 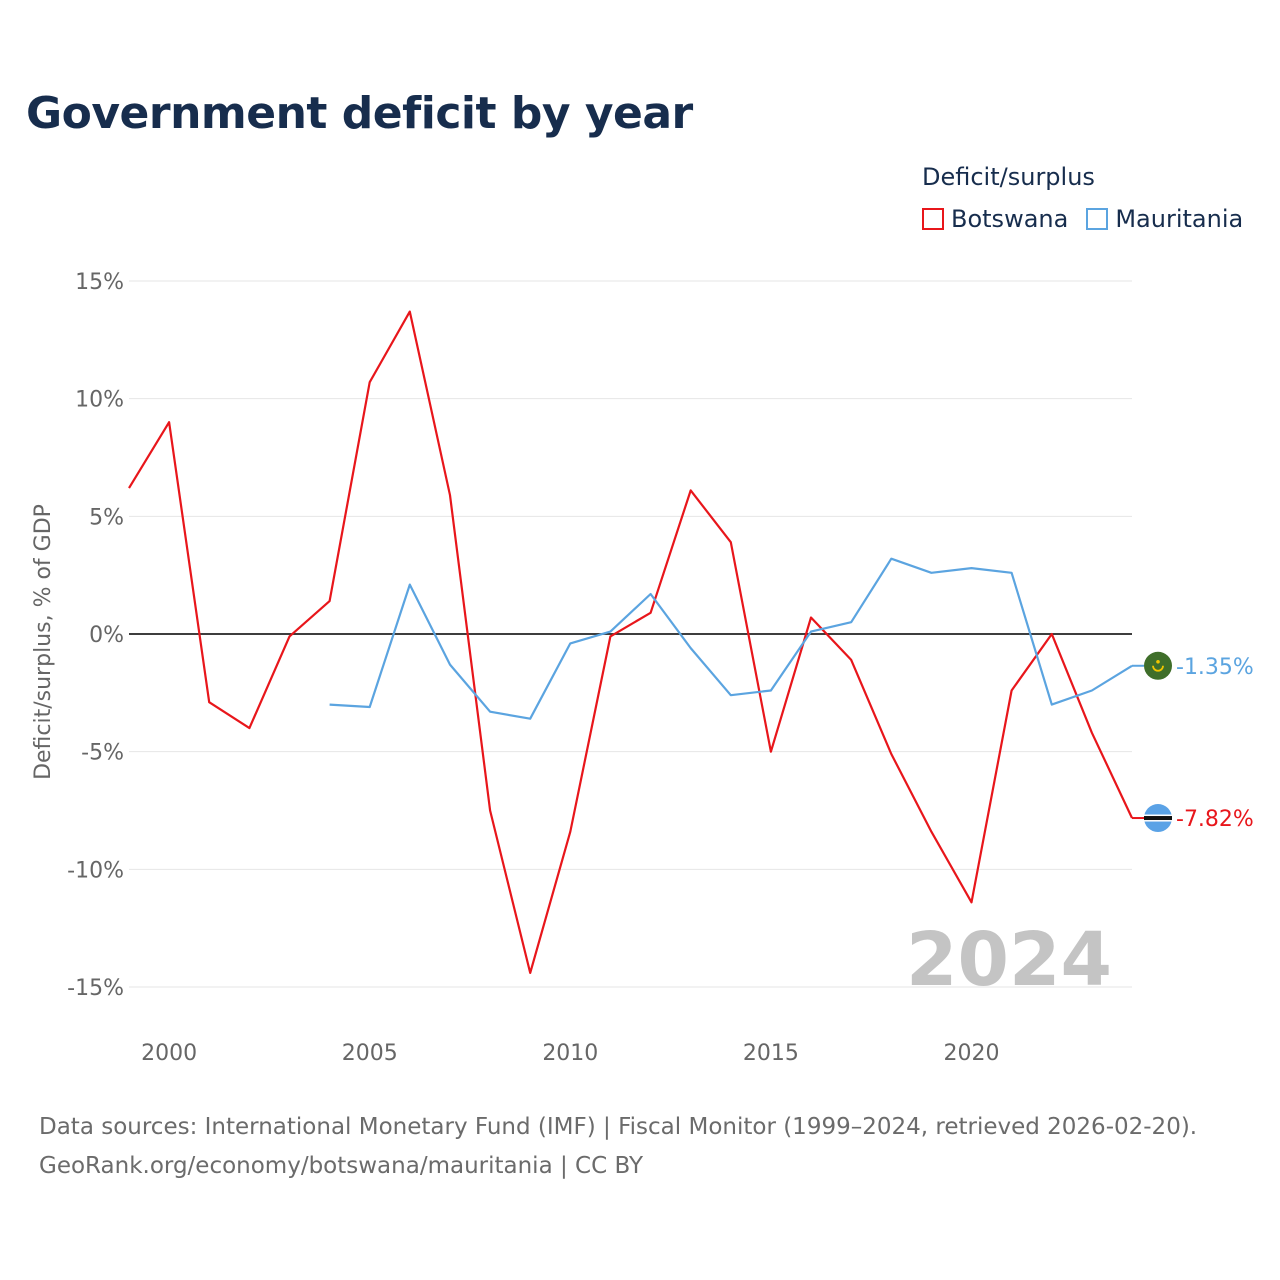 I want to click on end-value-label: -1.35%, so click(x=1215, y=667).